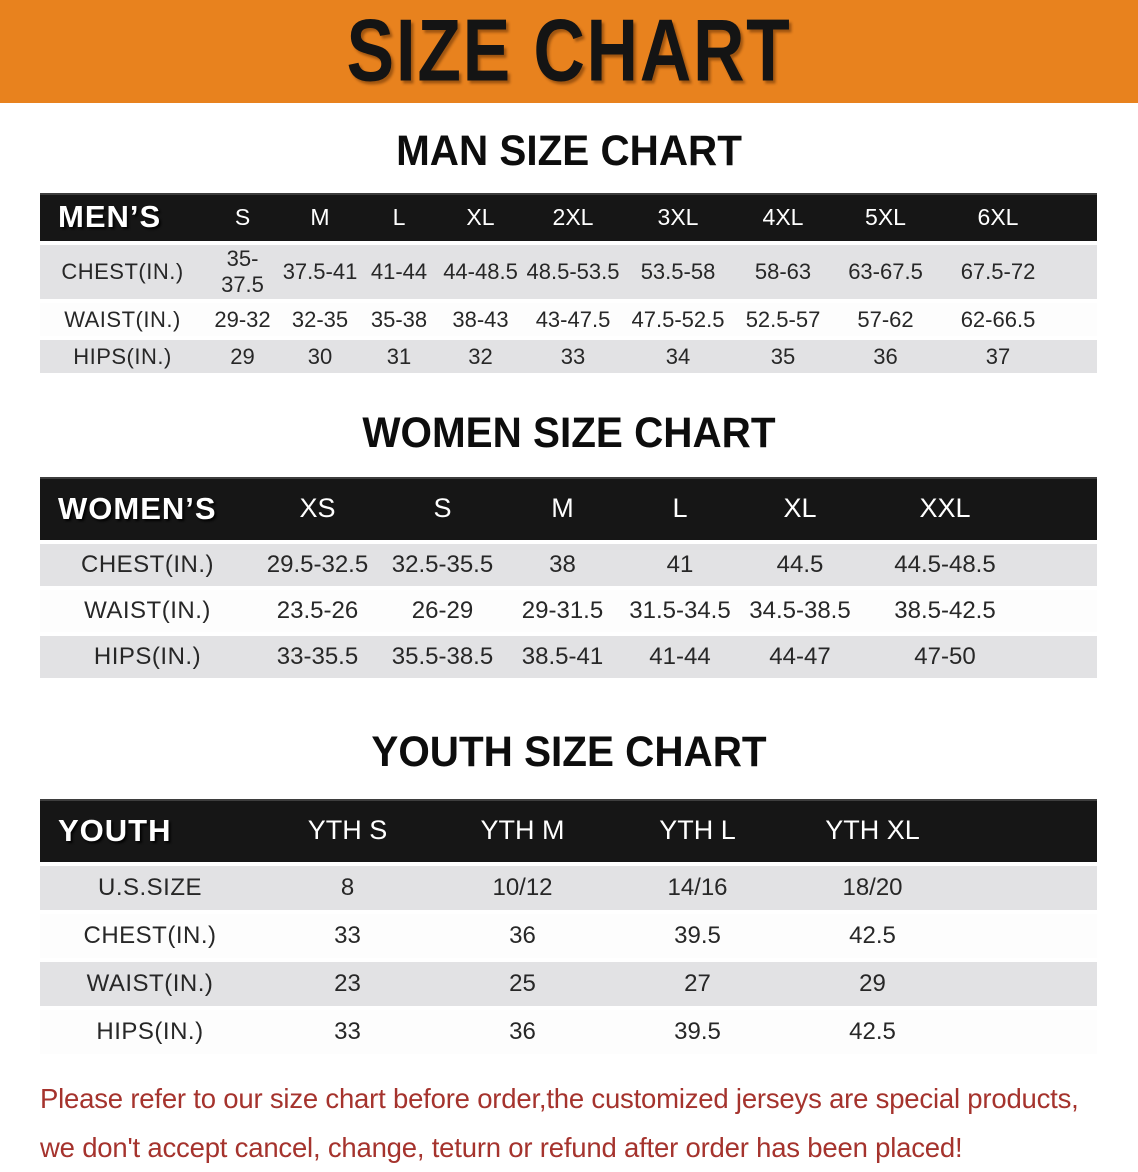 The image size is (1138, 1172). I want to click on size-value-cell: 29-32, so click(242, 317).